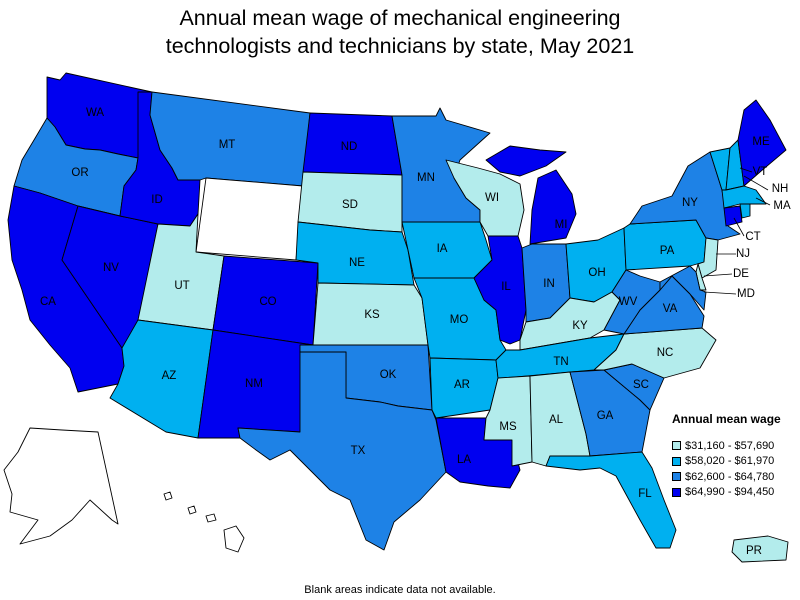  I want to click on state-tx, so click(342, 451).